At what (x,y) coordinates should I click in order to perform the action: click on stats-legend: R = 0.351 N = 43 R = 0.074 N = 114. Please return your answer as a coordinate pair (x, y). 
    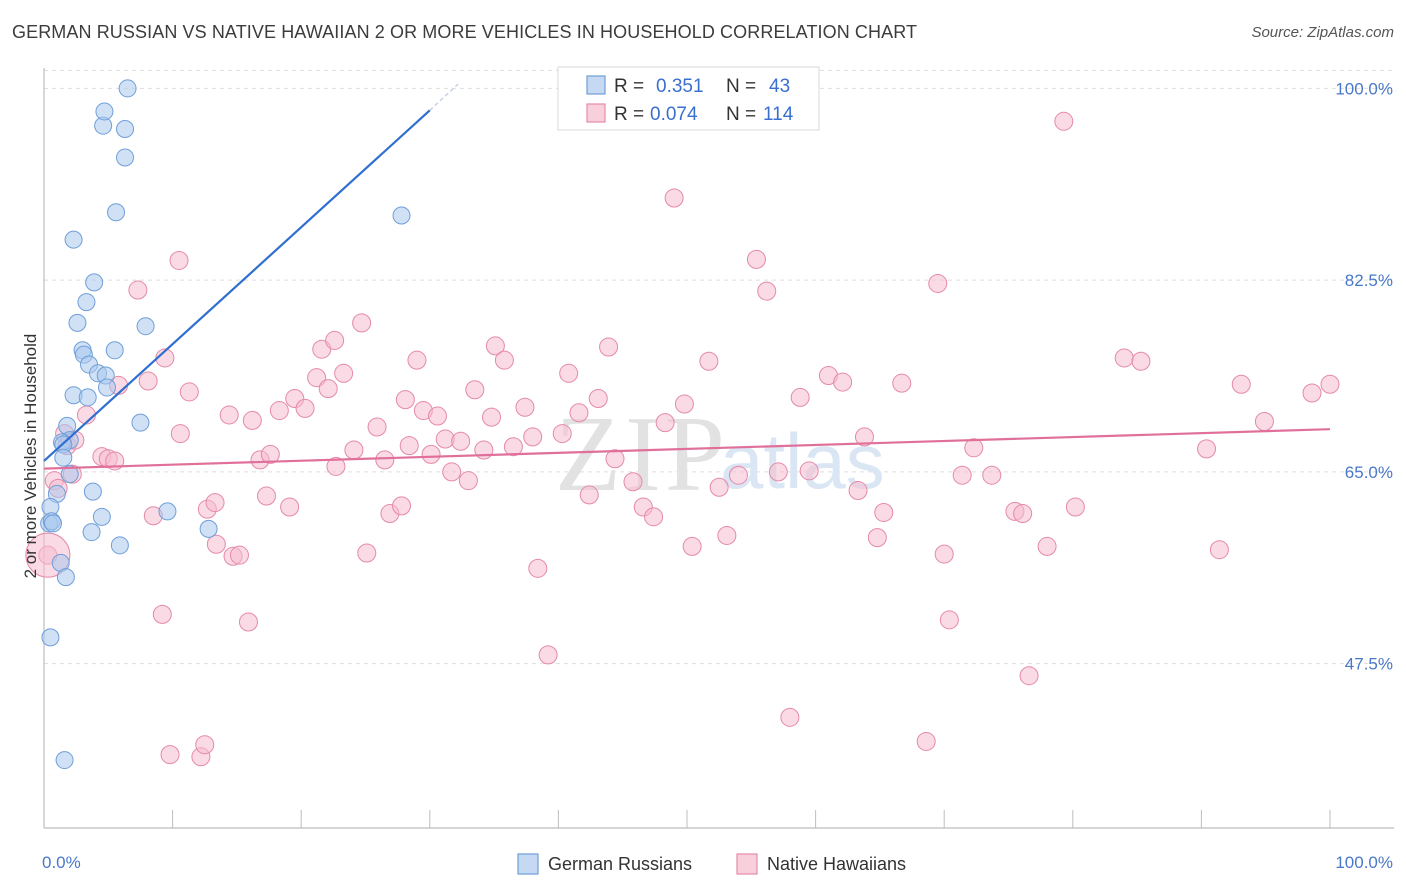
    Looking at the image, I should click on (688, 98).